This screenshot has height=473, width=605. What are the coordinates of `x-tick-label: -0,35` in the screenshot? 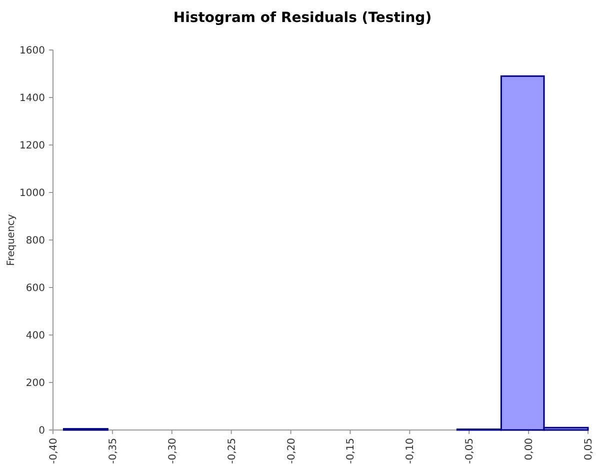 It's located at (113, 451).